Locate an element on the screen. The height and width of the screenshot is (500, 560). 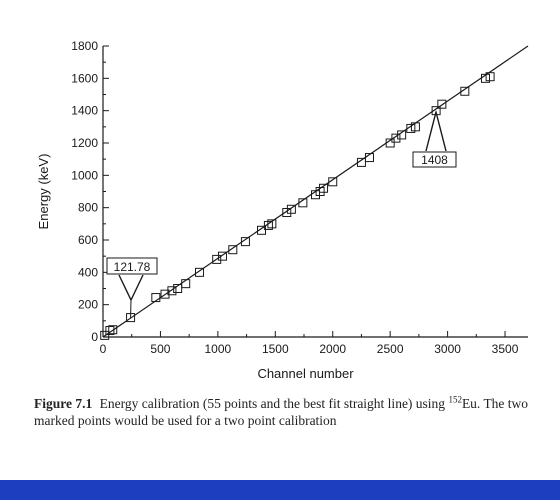
y-tick-label: 1000 is located at coordinates (84, 175).